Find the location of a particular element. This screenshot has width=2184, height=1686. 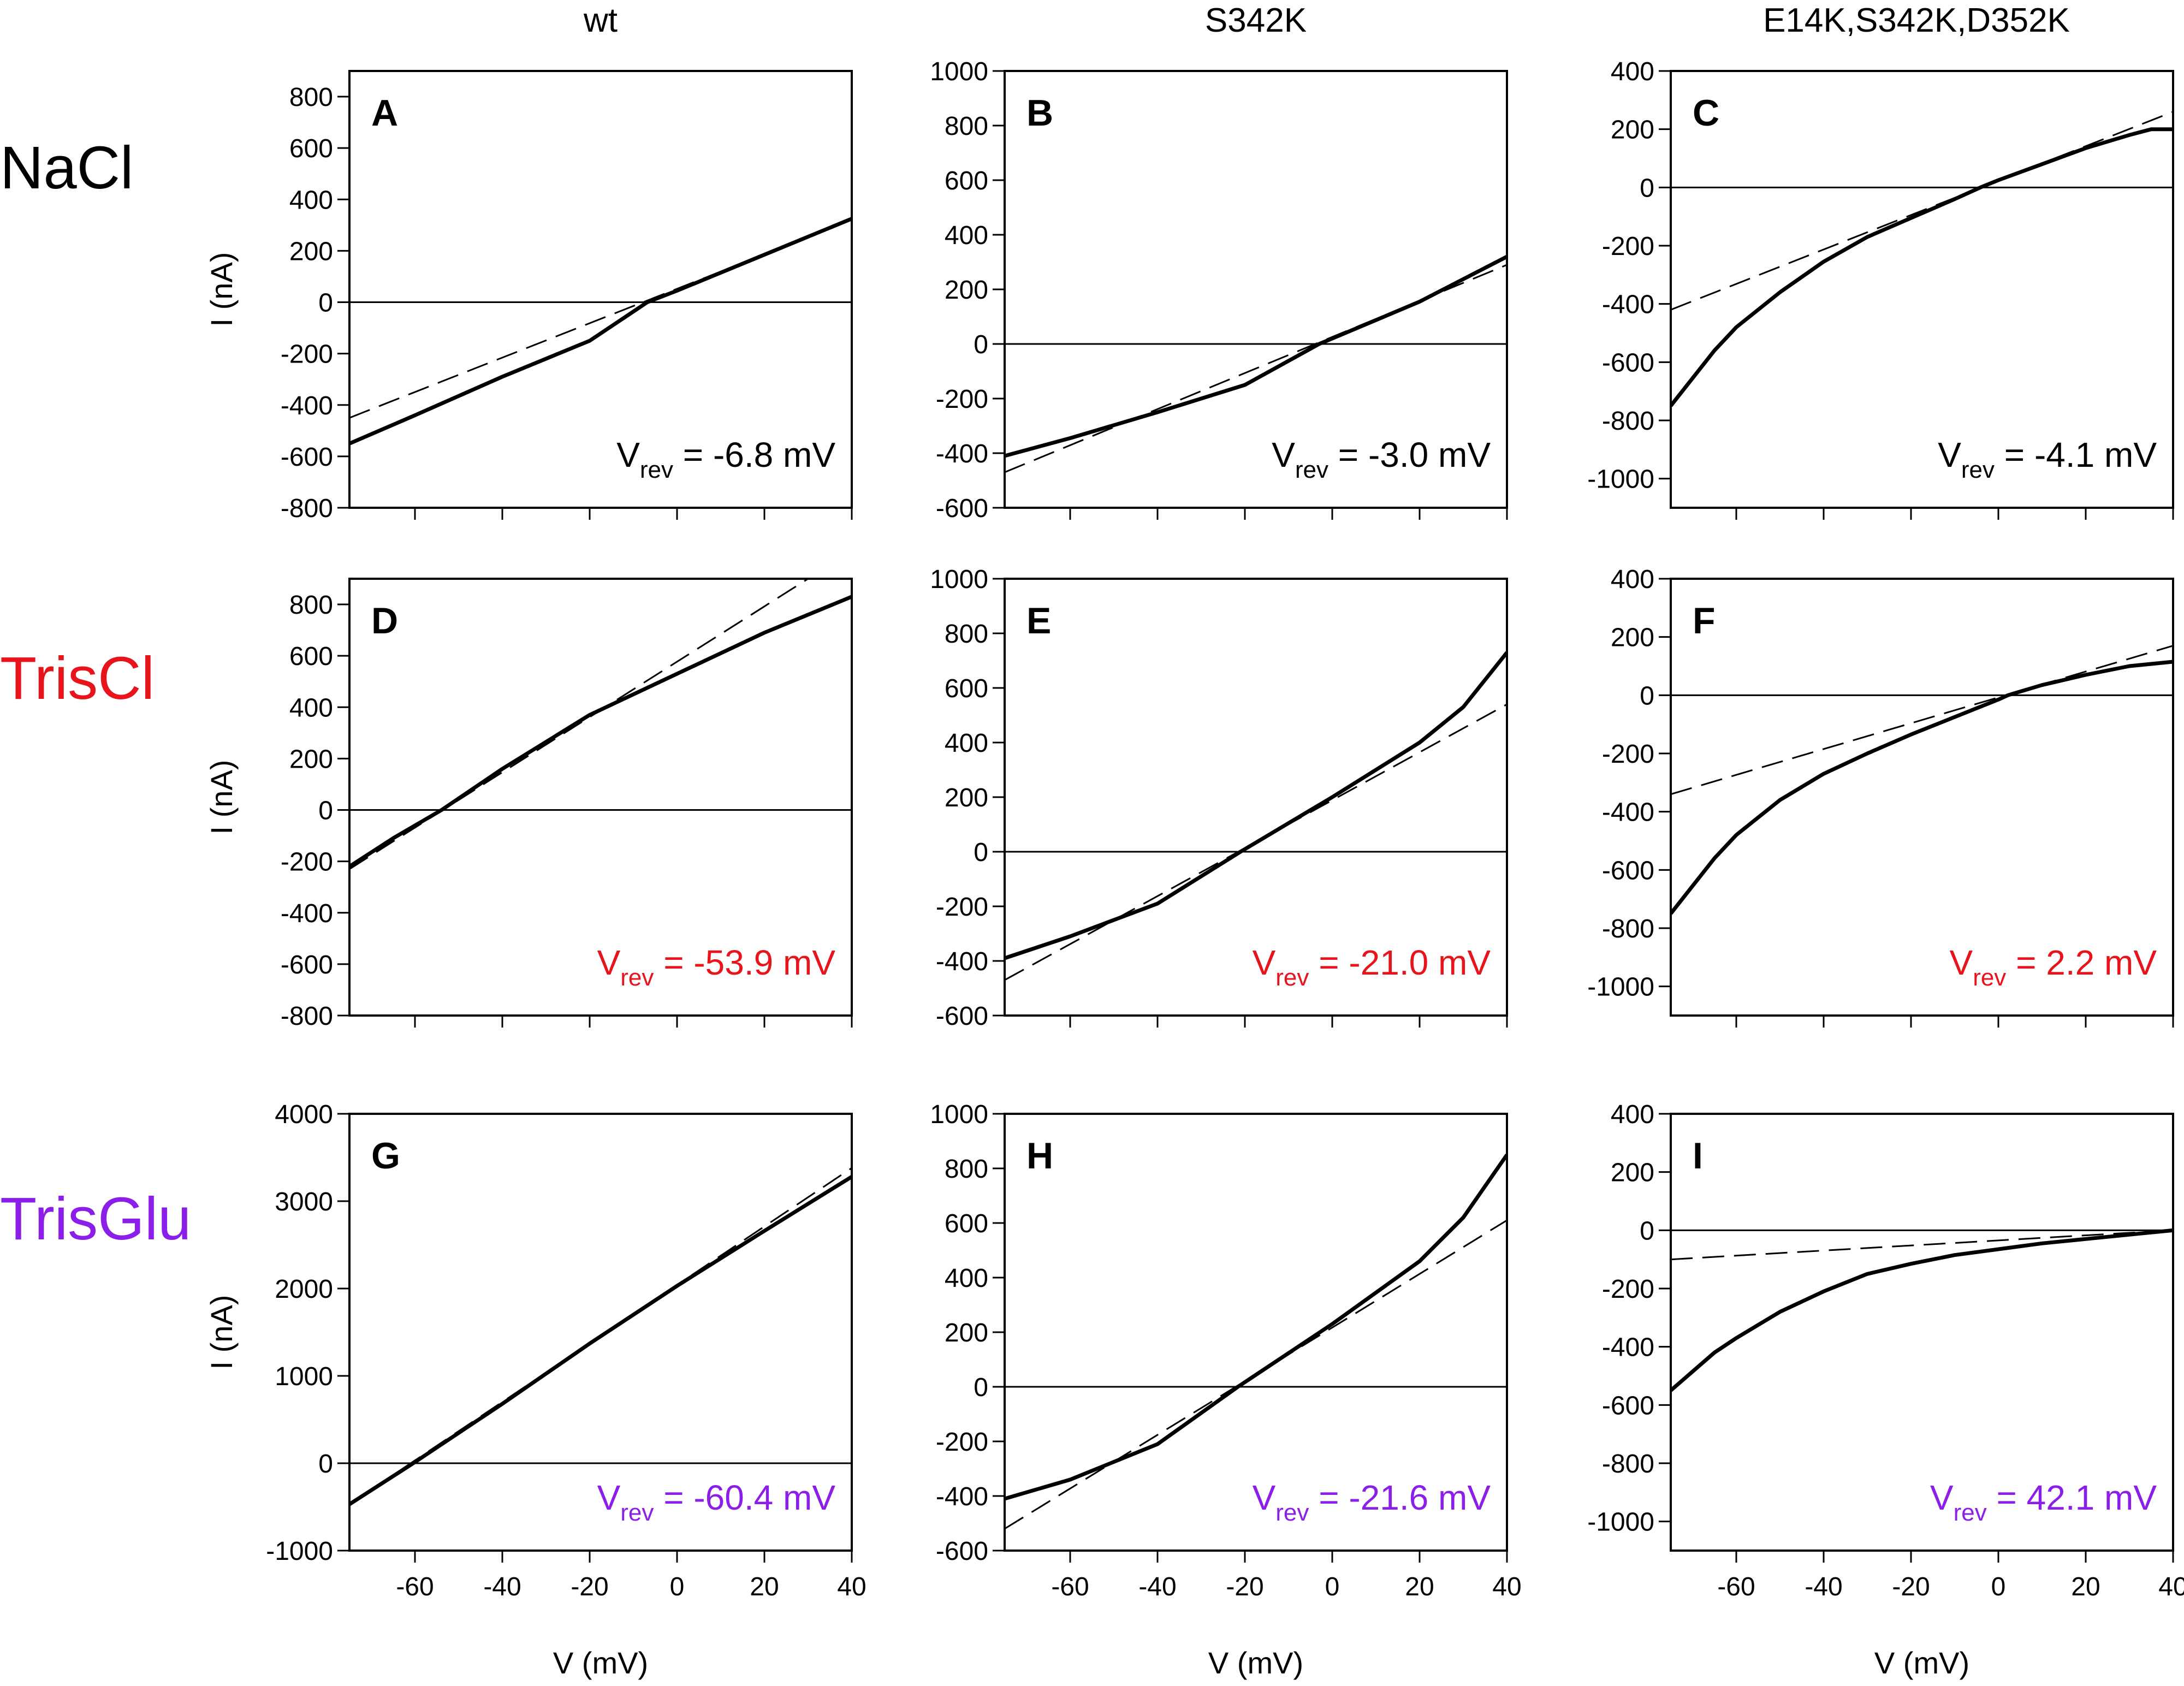

column-title-wt: wt is located at coordinates (600, 20).